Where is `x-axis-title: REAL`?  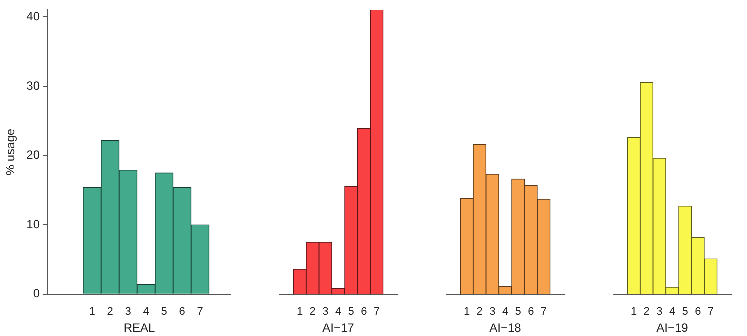
x-axis-title: REAL is located at coordinates (140, 328).